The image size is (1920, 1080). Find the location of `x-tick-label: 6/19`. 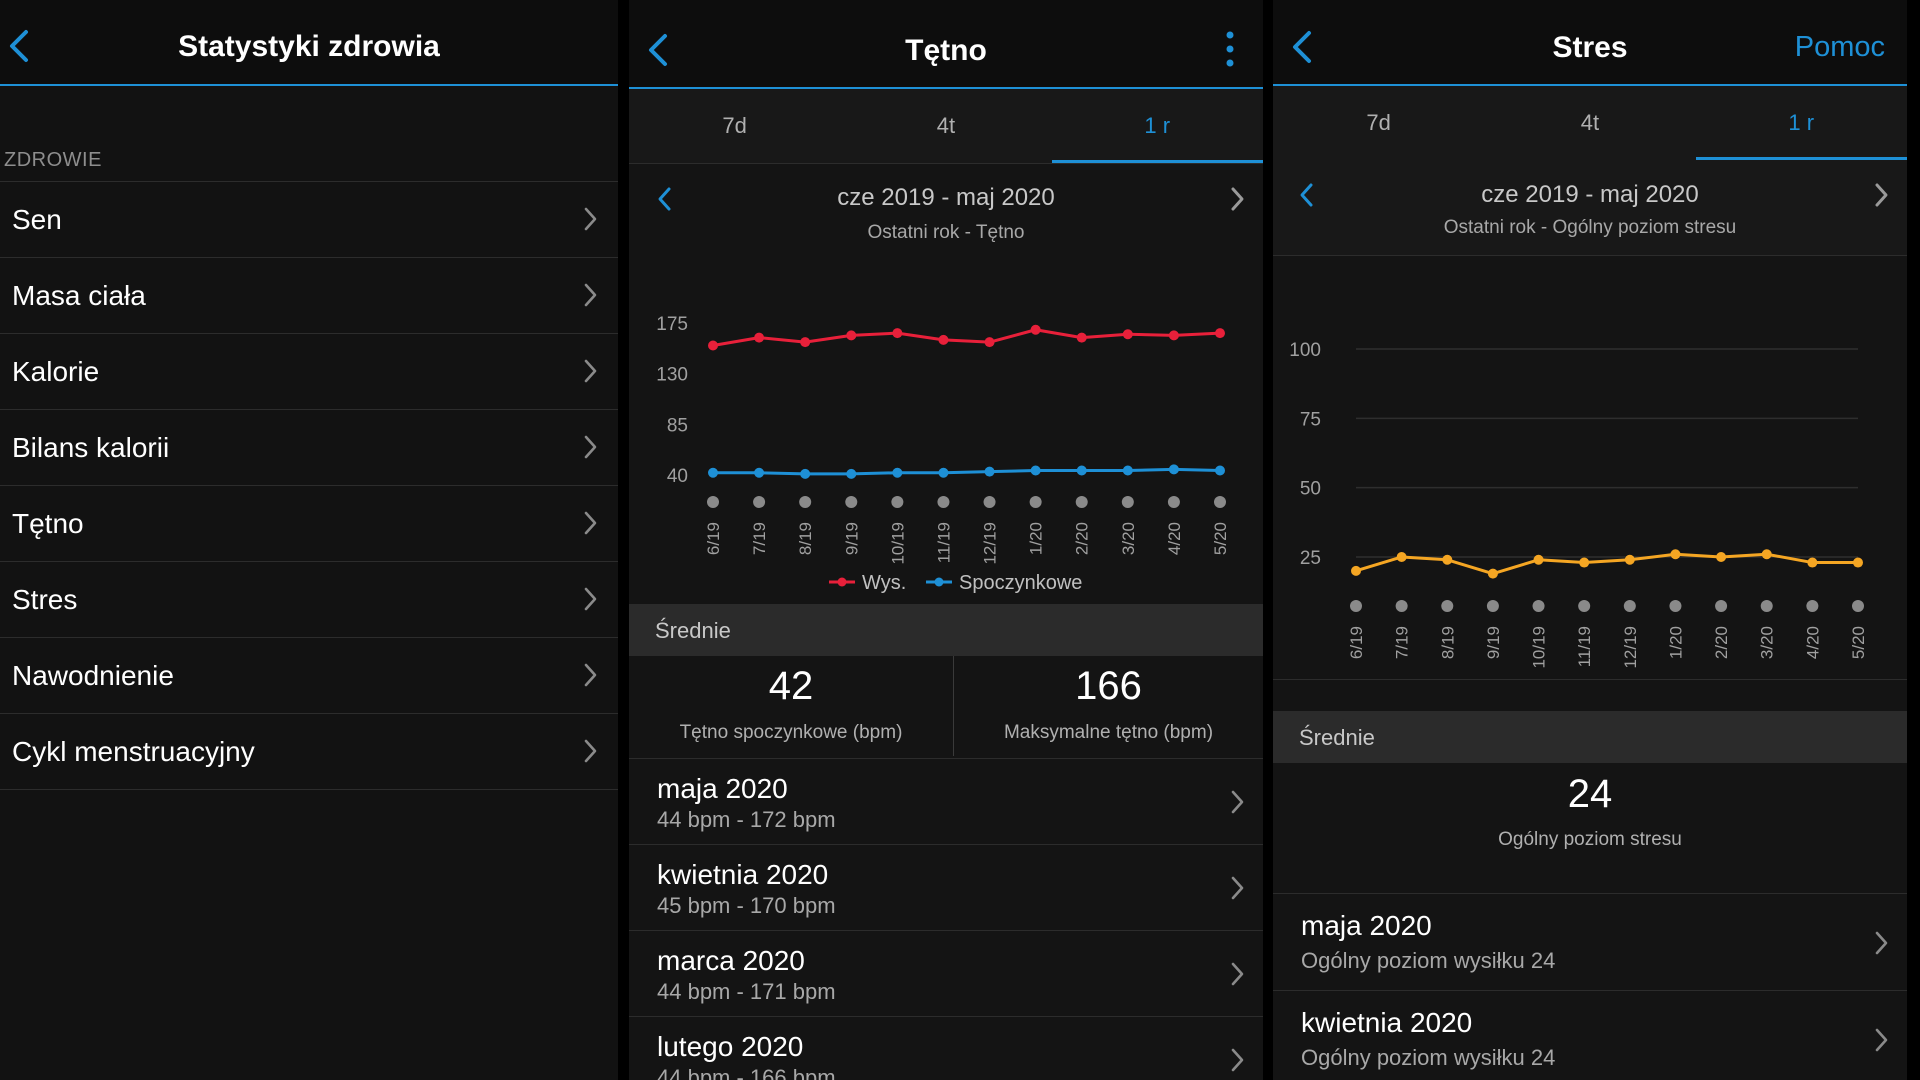

x-tick-label: 6/19 is located at coordinates (1356, 642).